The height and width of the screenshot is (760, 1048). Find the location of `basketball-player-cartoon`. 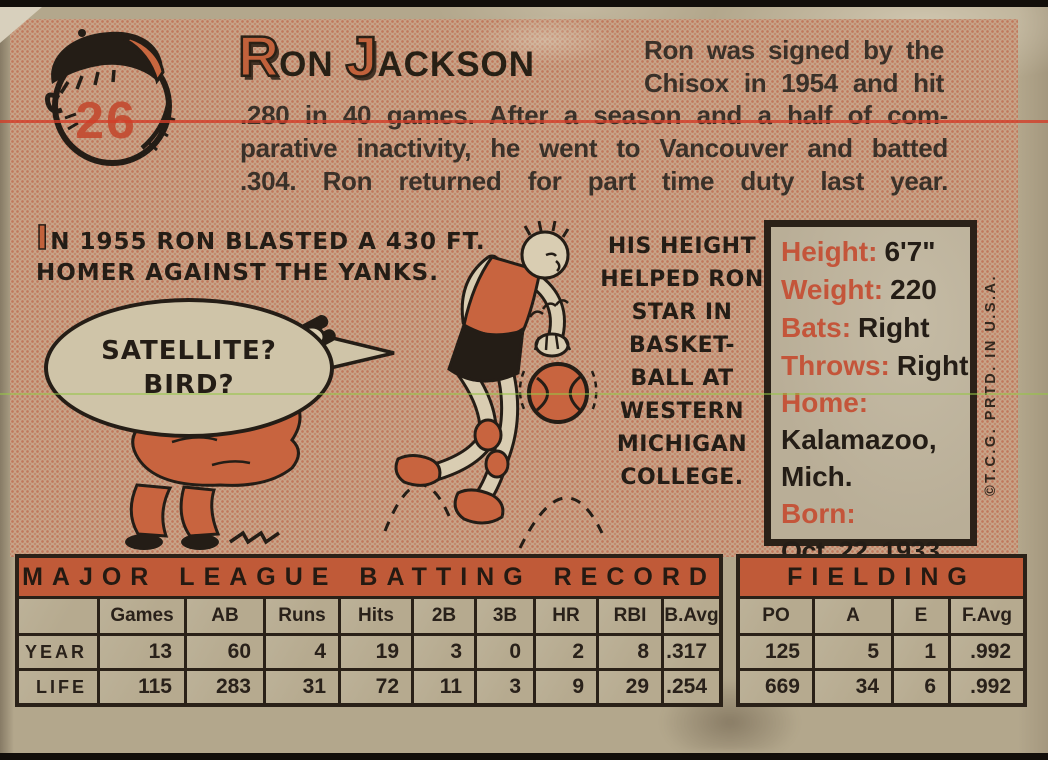

basketball-player-cartoon is located at coordinates (493, 384).